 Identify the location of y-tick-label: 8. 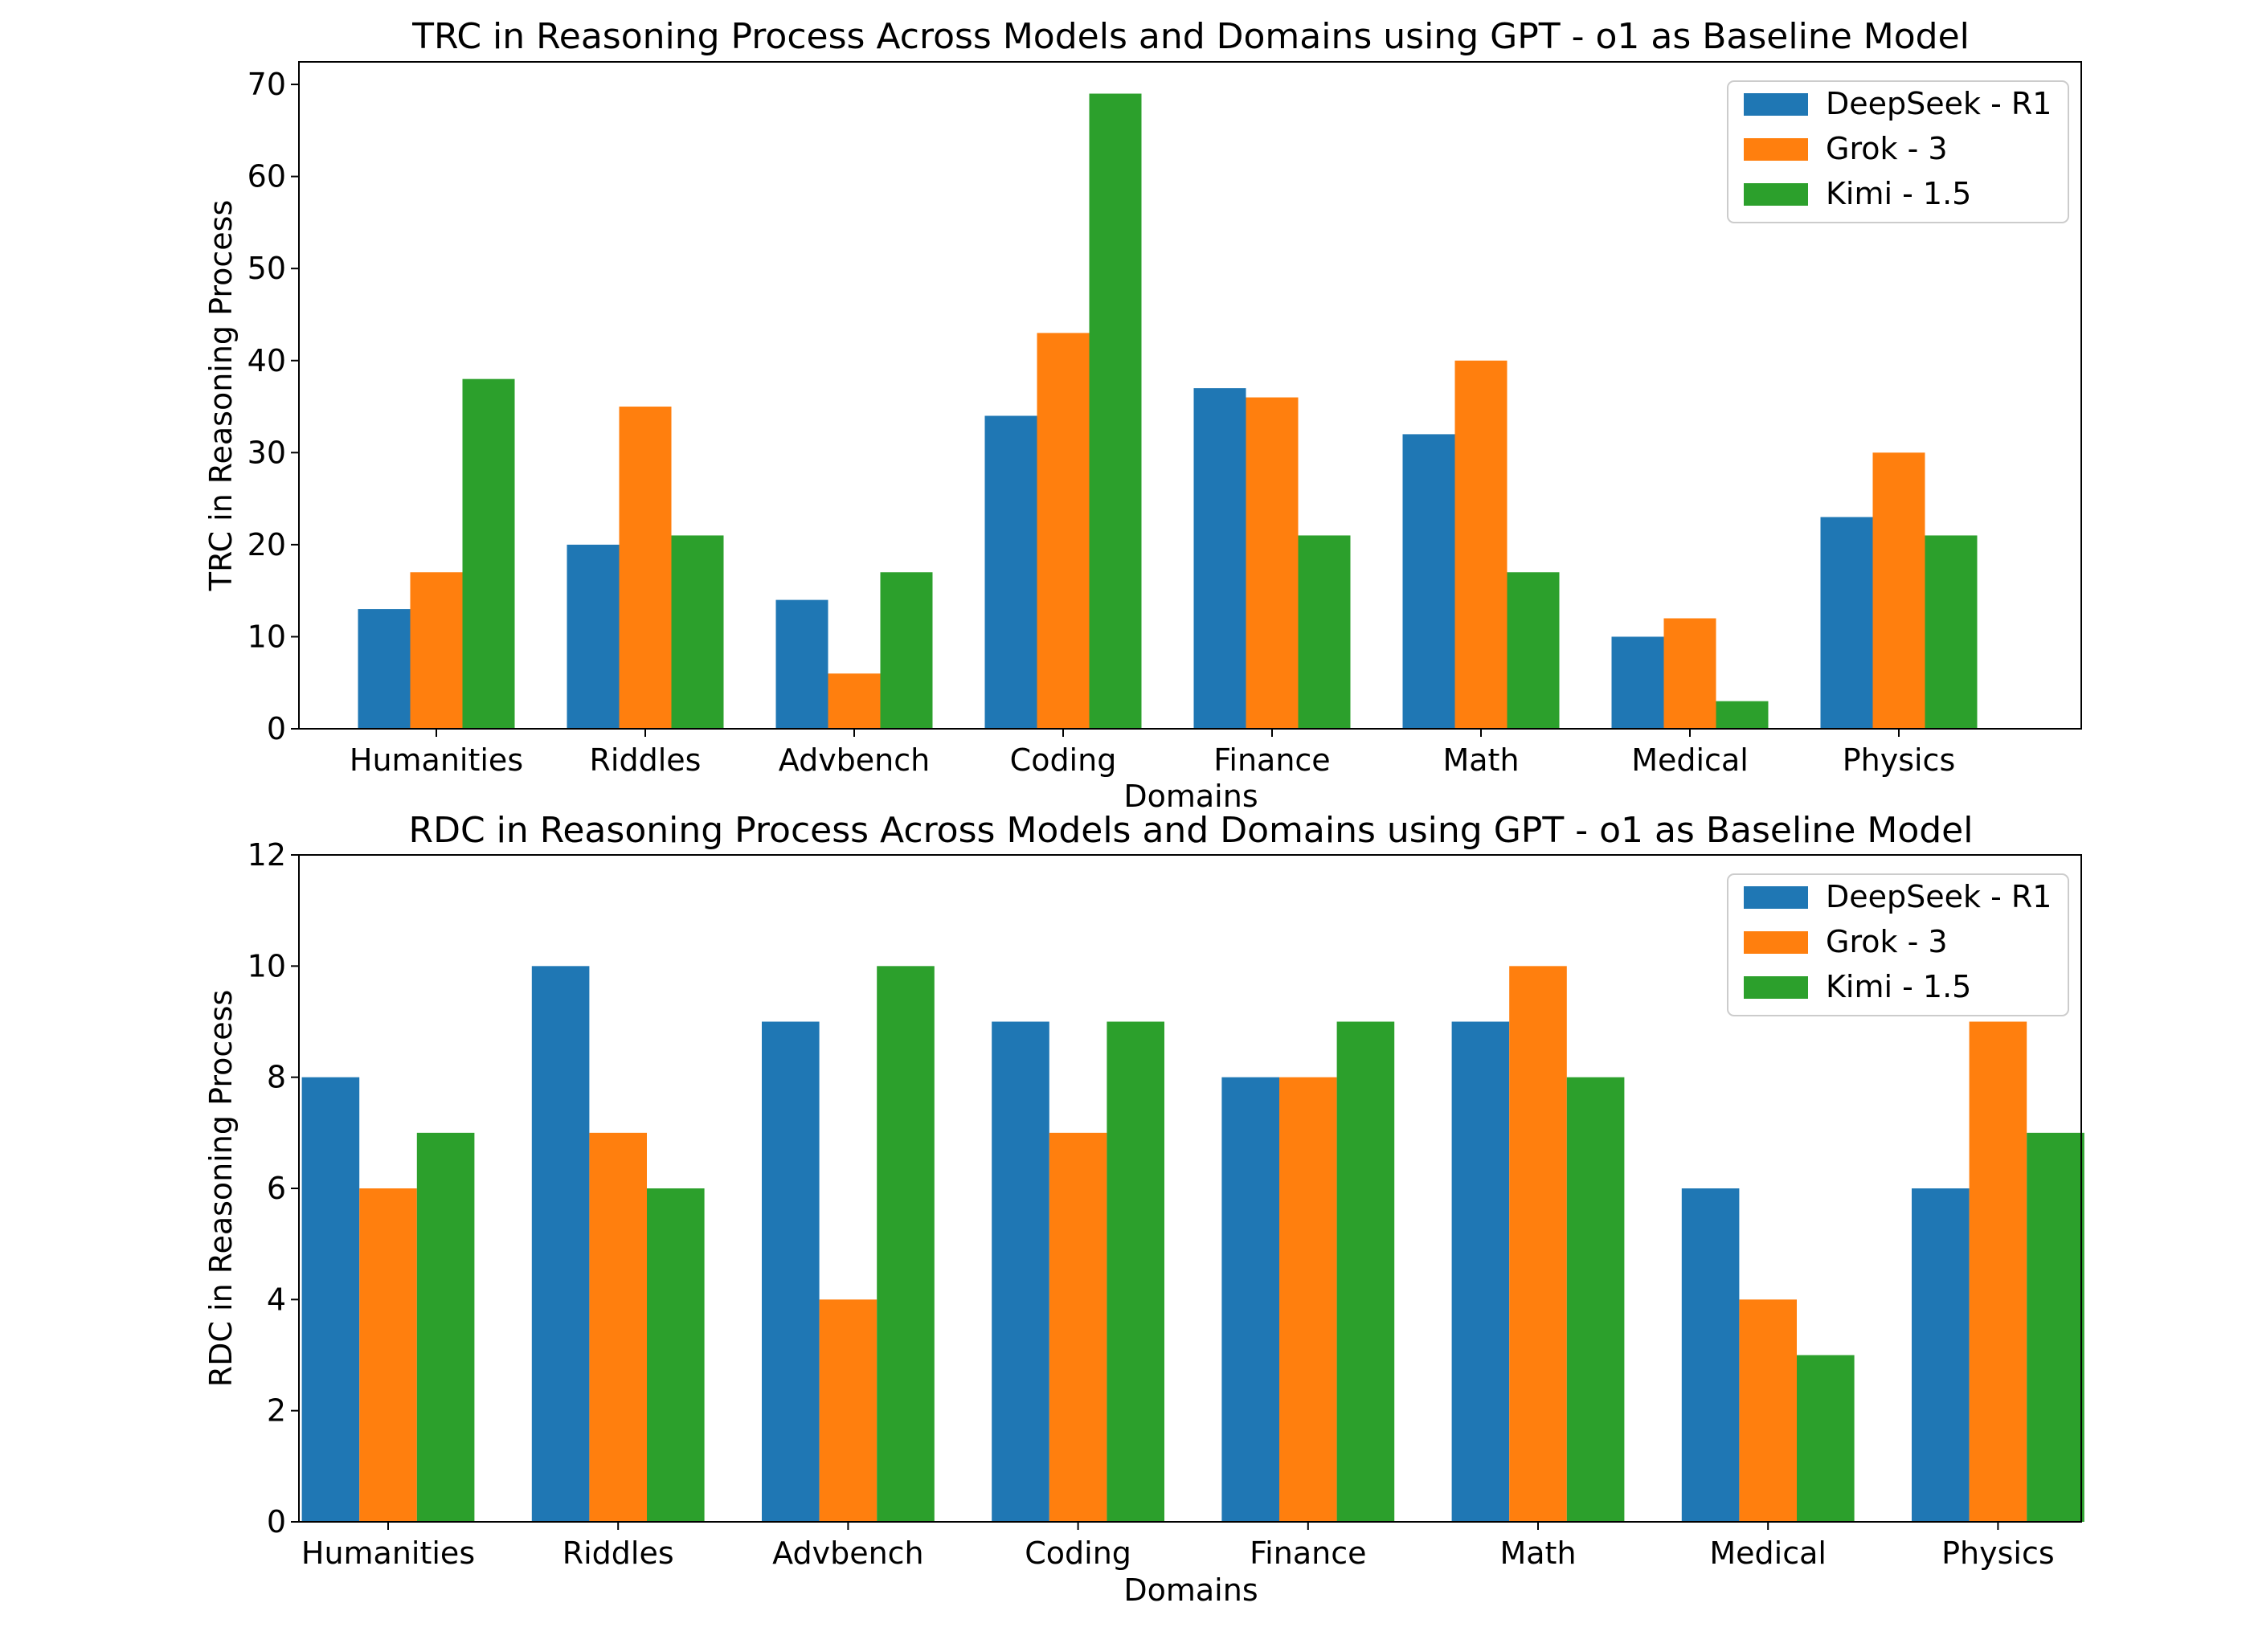
(276, 1077).